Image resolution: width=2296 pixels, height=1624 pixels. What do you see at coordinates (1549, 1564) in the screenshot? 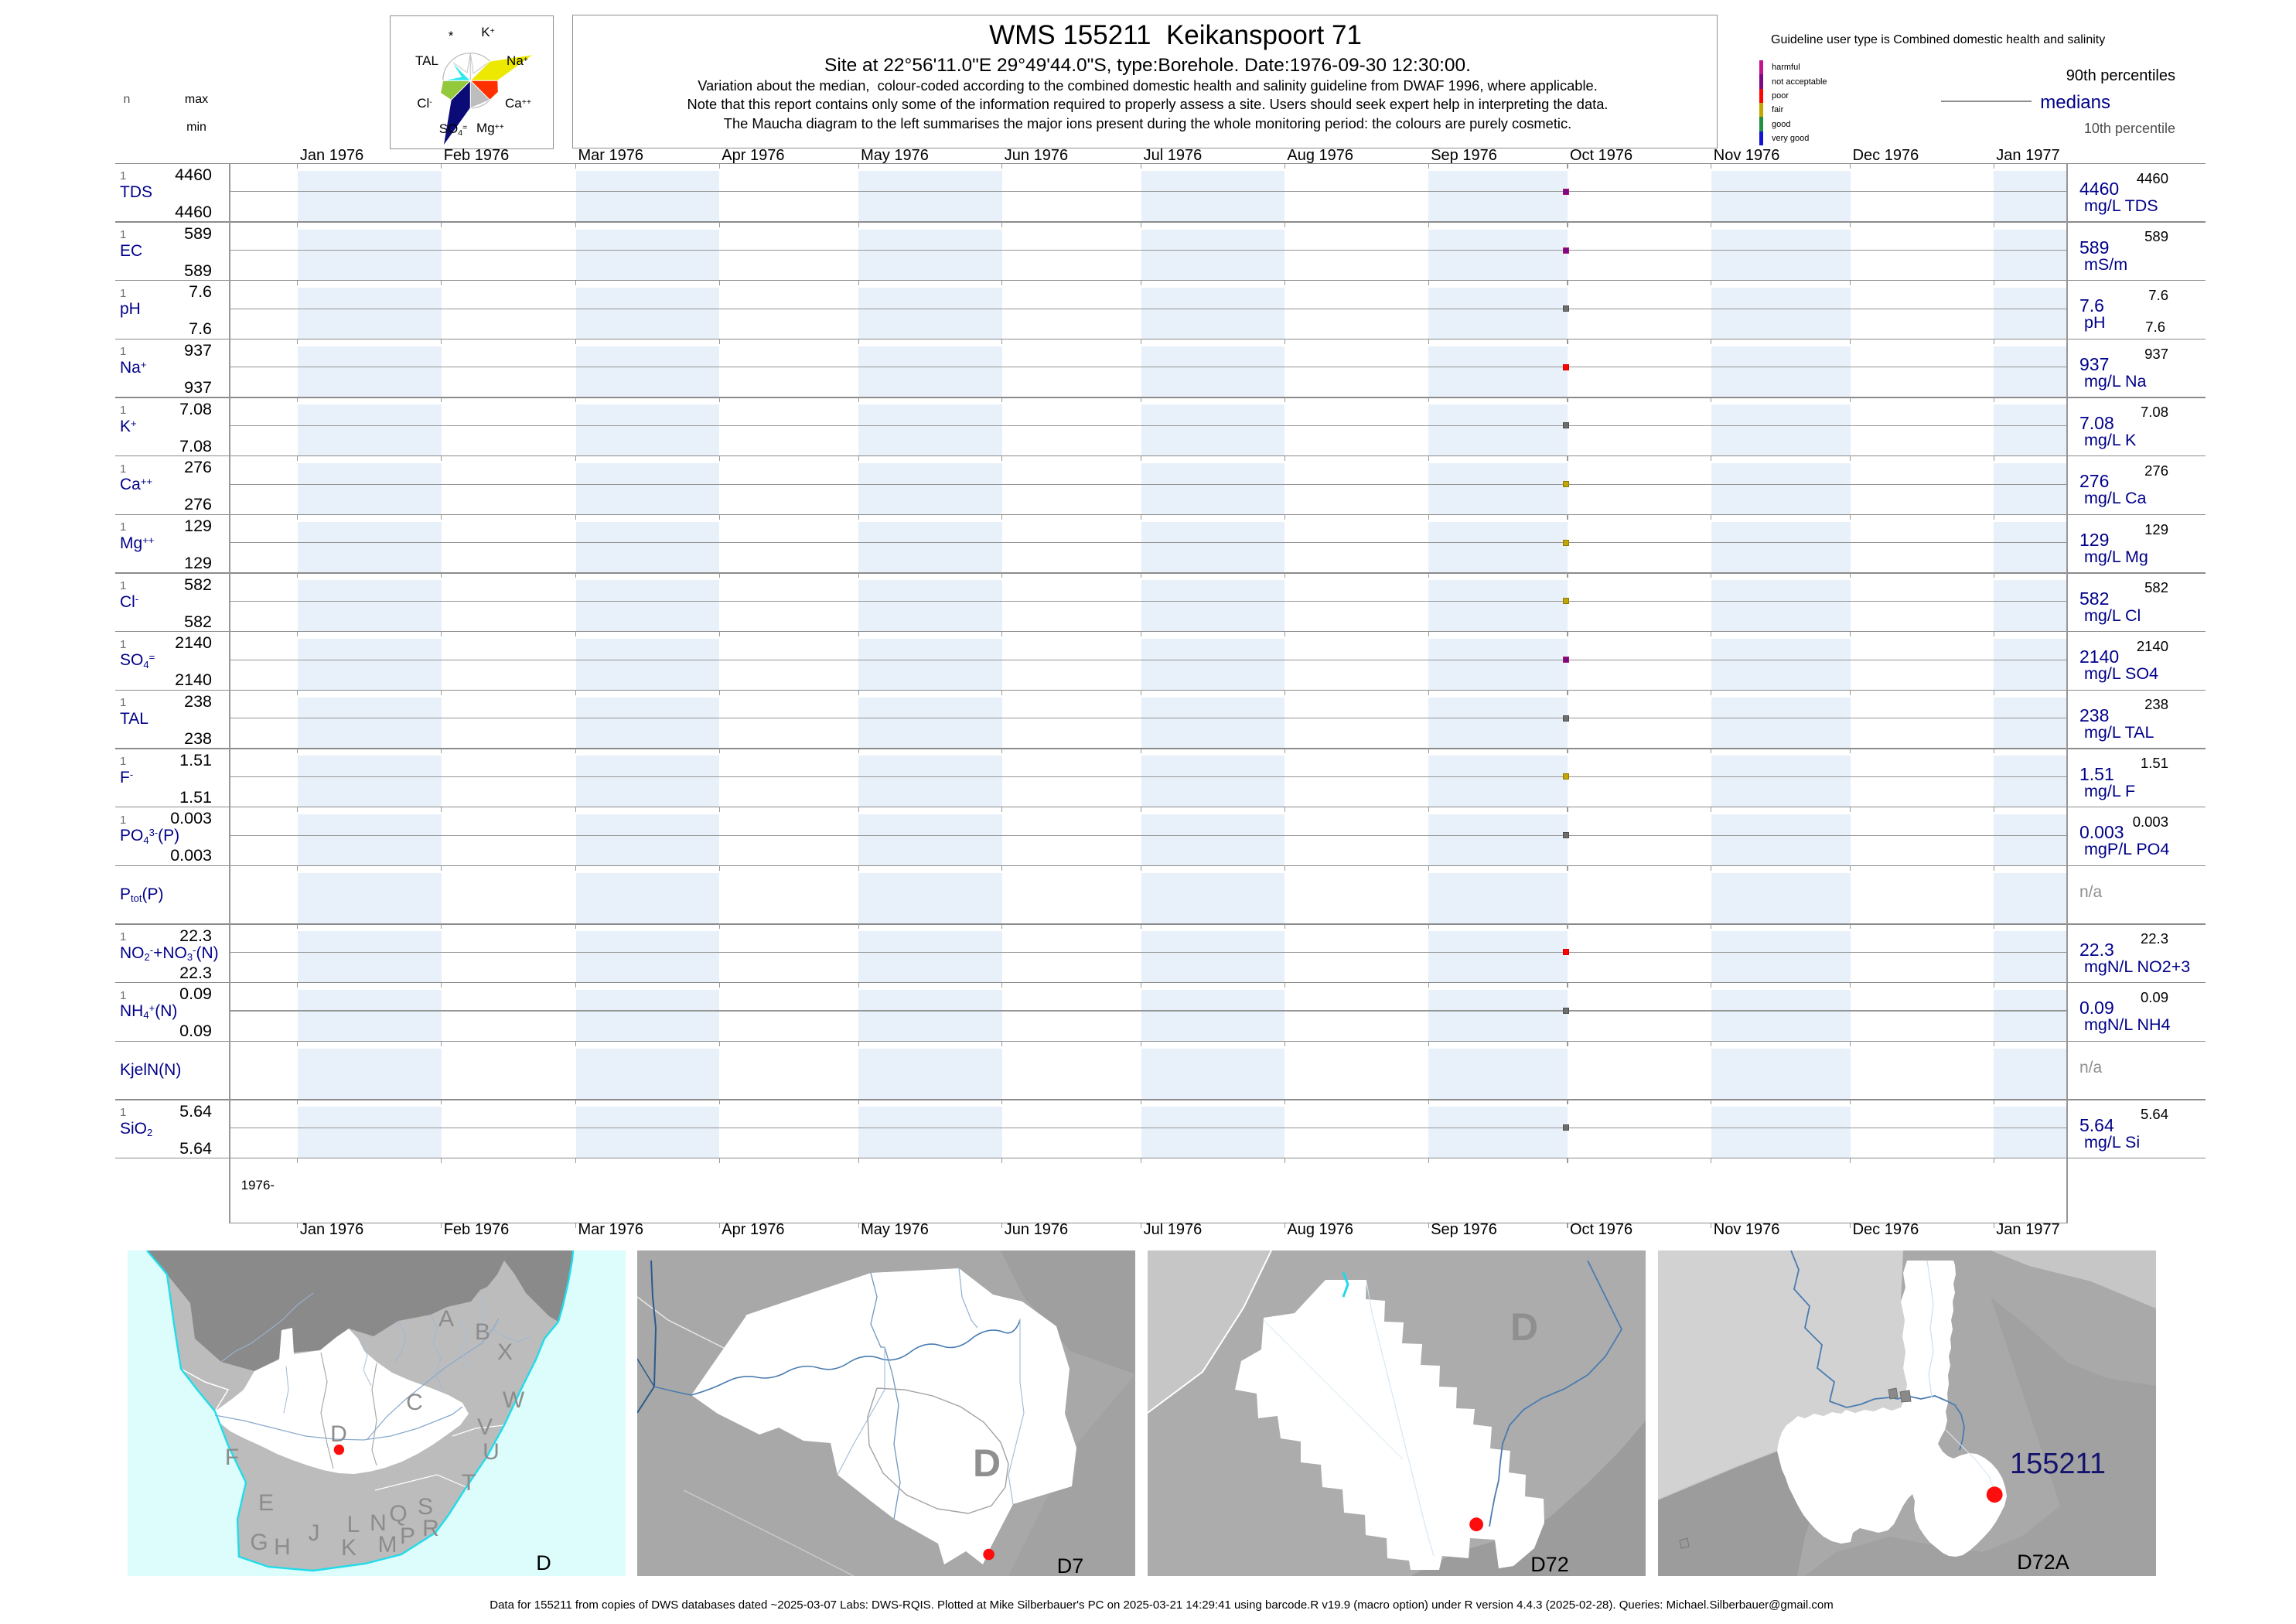
I see `svg-text: D72` at bounding box center [1549, 1564].